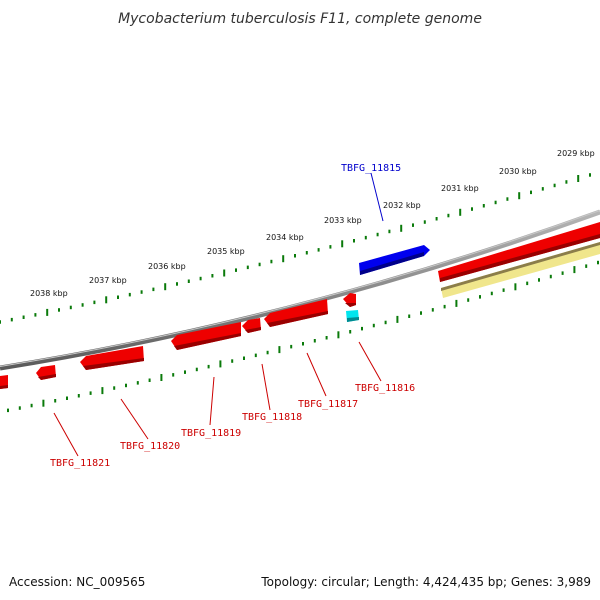  Describe the element at coordinates (4, 382) in the screenshot. I see `gene-reverse-left-edge` at that location.